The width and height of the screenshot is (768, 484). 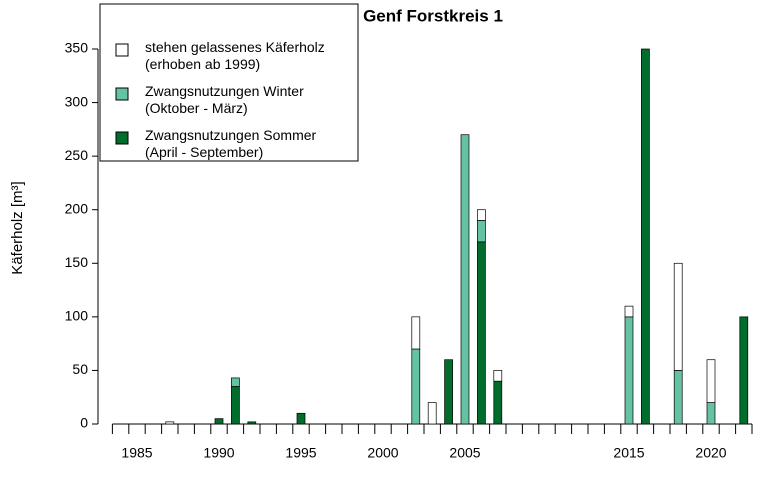 I want to click on legend-label: Zwangsnutzungen Winter (Oktober - März), so click(x=224, y=99).